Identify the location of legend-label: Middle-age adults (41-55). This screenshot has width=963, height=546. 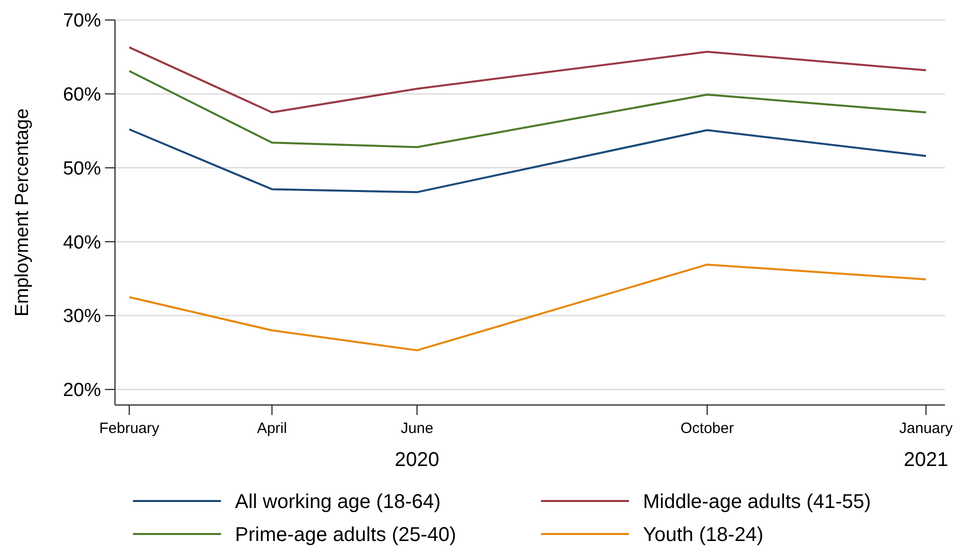
(757, 502).